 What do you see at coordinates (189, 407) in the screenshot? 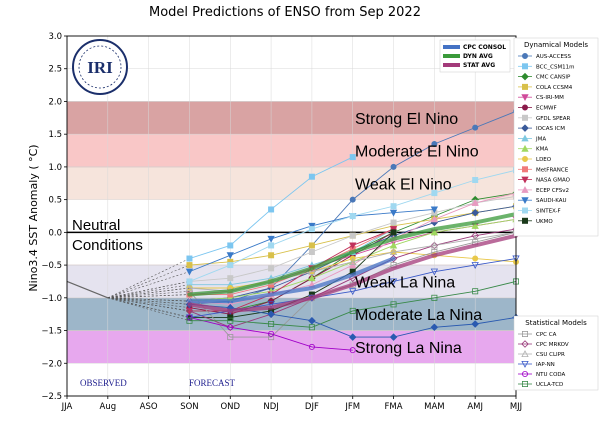
I see `xtick-label-3: SON` at bounding box center [189, 407].